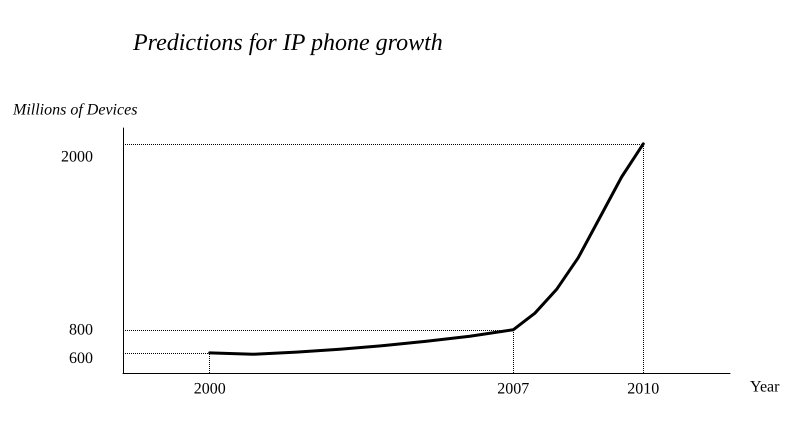 Image resolution: width=803 pixels, height=421 pixels. What do you see at coordinates (643, 389) in the screenshot?
I see `x-tick-label: 2010` at bounding box center [643, 389].